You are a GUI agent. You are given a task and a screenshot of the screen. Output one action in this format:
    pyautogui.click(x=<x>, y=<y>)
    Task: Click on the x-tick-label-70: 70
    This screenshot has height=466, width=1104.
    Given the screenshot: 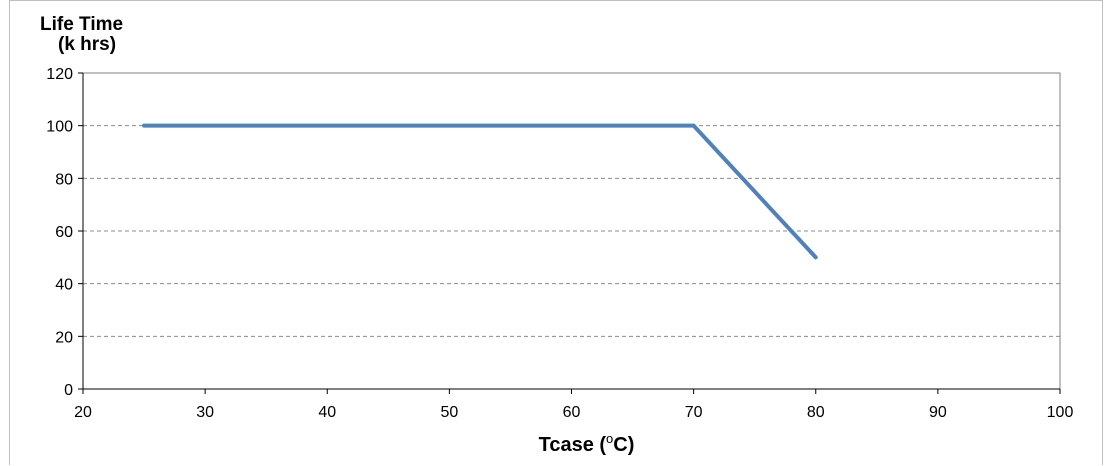 What is the action you would take?
    pyautogui.click(x=694, y=412)
    